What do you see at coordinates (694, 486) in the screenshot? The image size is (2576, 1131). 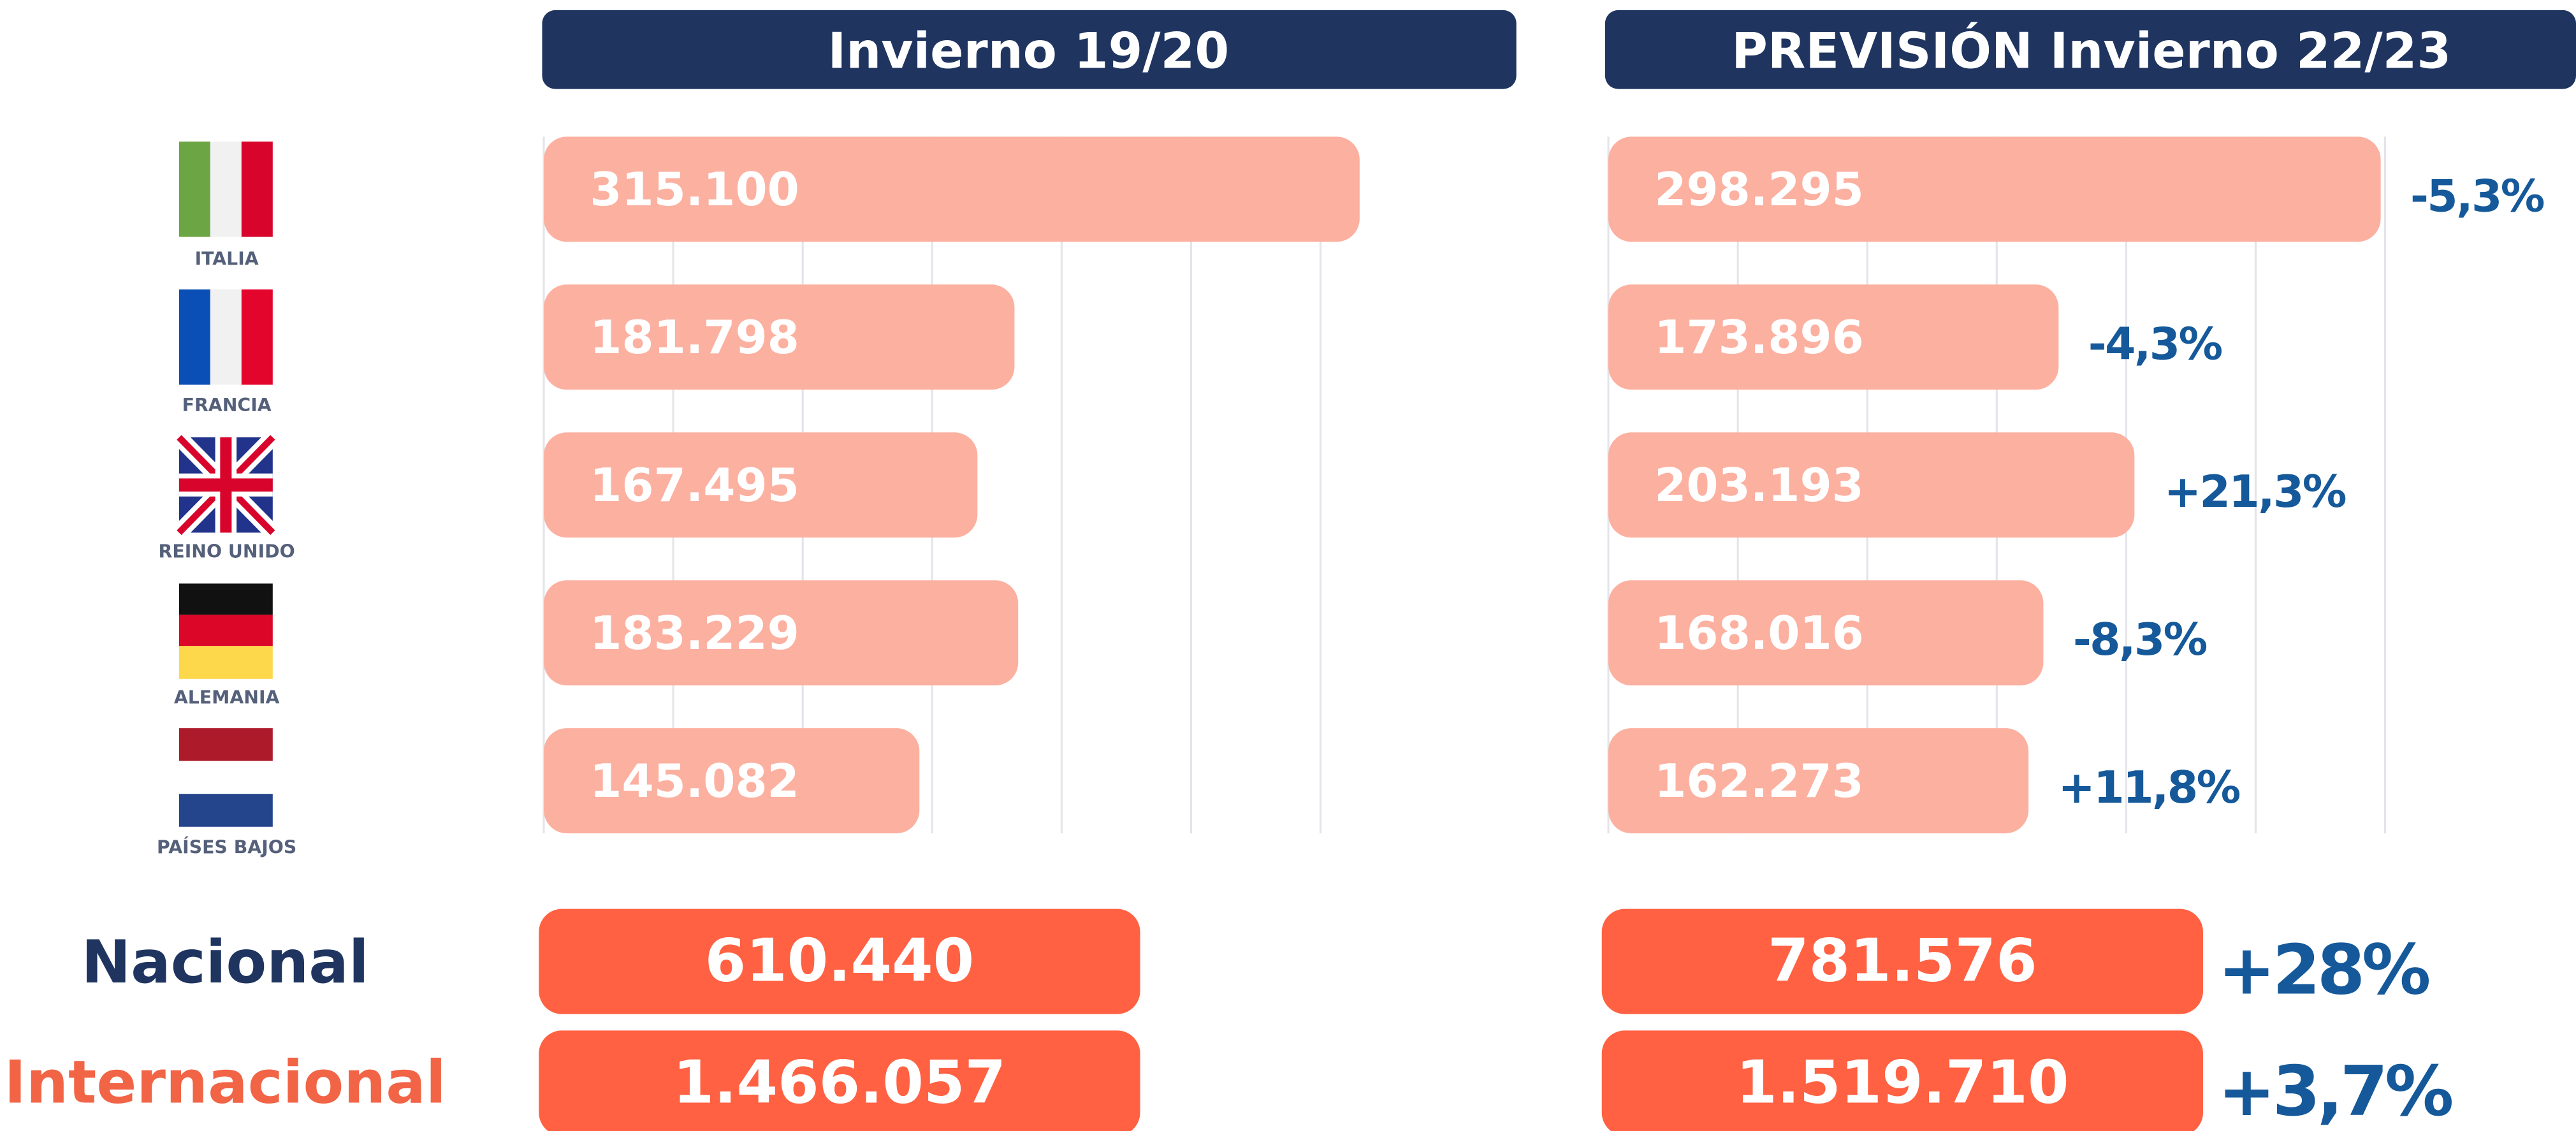 I see `value-label: 167.495` at bounding box center [694, 486].